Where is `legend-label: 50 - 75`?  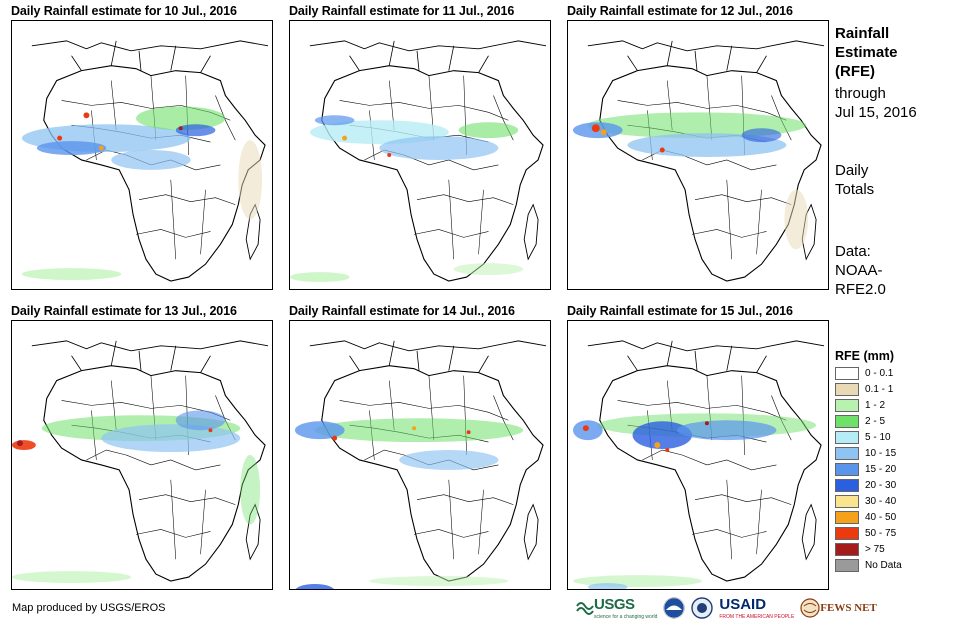
legend-label: 50 - 75 is located at coordinates (881, 533).